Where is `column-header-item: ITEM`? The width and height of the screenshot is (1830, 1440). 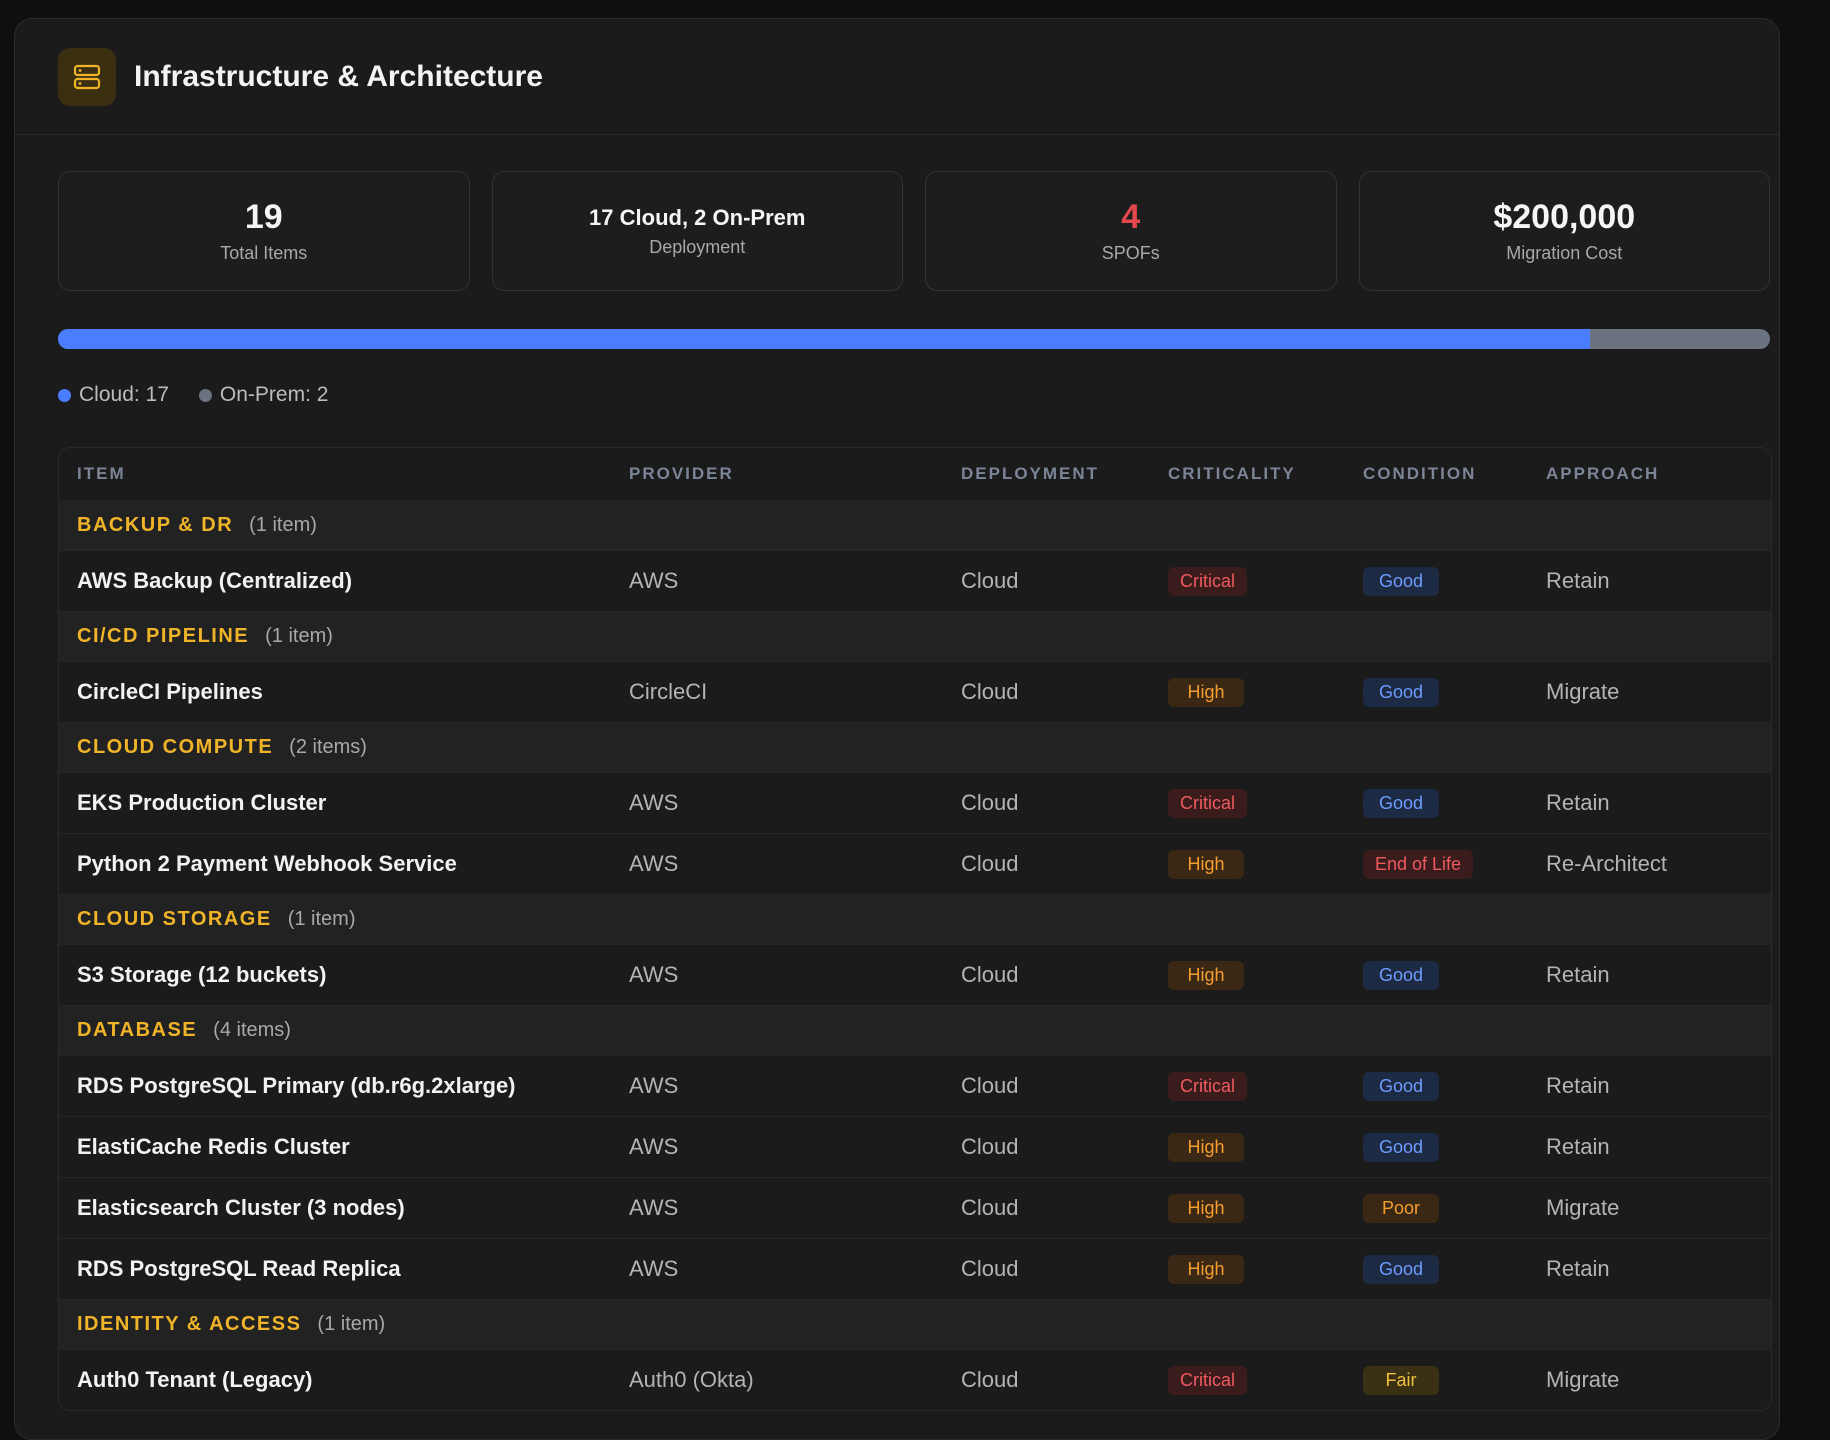 column-header-item: ITEM is located at coordinates (101, 473).